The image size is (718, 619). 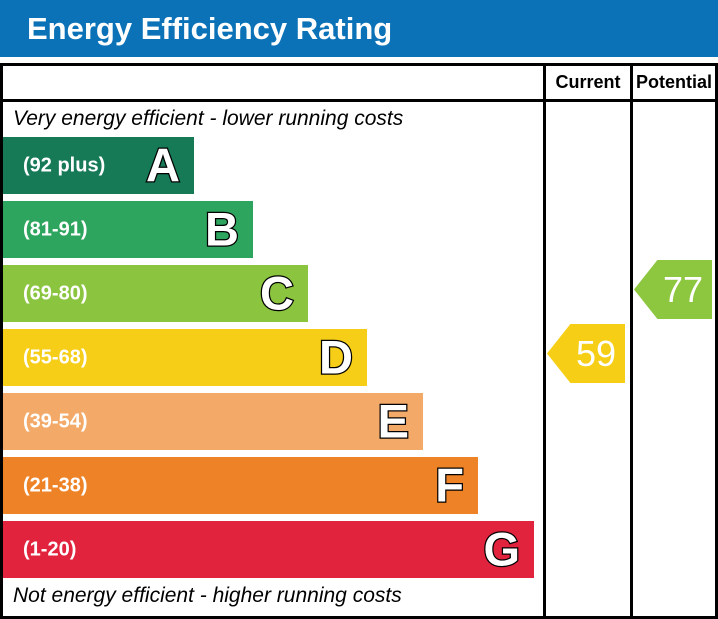 I want to click on band-range-label: (92 plus), so click(x=64, y=165).